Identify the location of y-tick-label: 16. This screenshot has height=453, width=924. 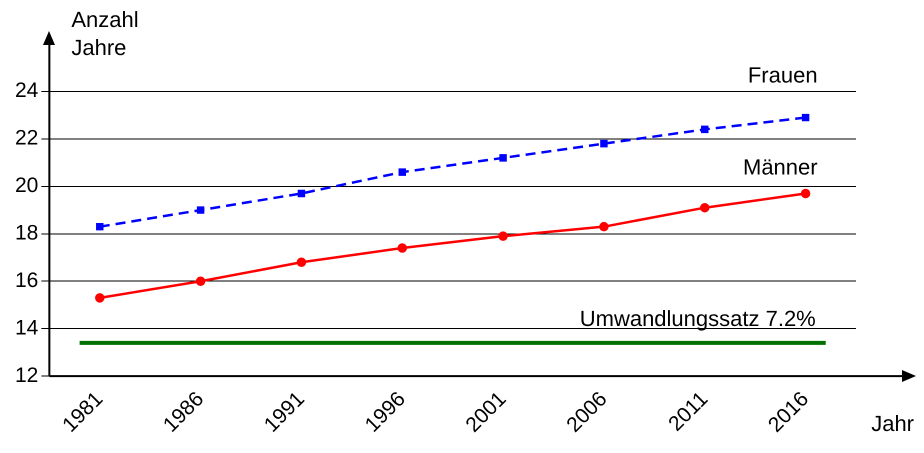
(26, 280).